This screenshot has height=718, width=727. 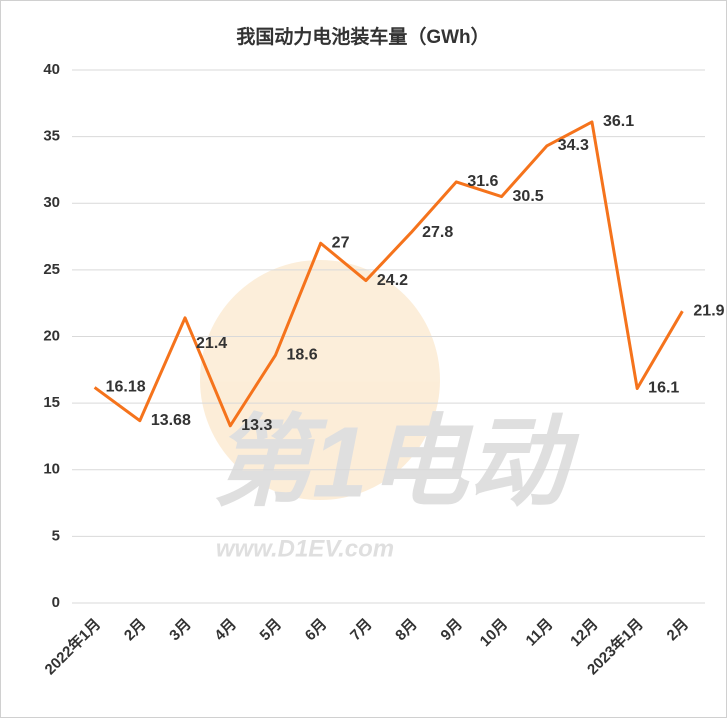 What do you see at coordinates (171, 420) in the screenshot?
I see `data-label: 13.68` at bounding box center [171, 420].